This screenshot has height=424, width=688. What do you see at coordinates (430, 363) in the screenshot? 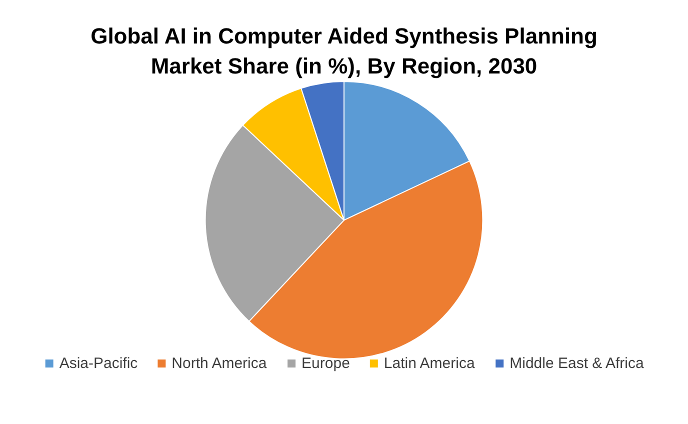
I see `legend-label: Latin America` at bounding box center [430, 363].